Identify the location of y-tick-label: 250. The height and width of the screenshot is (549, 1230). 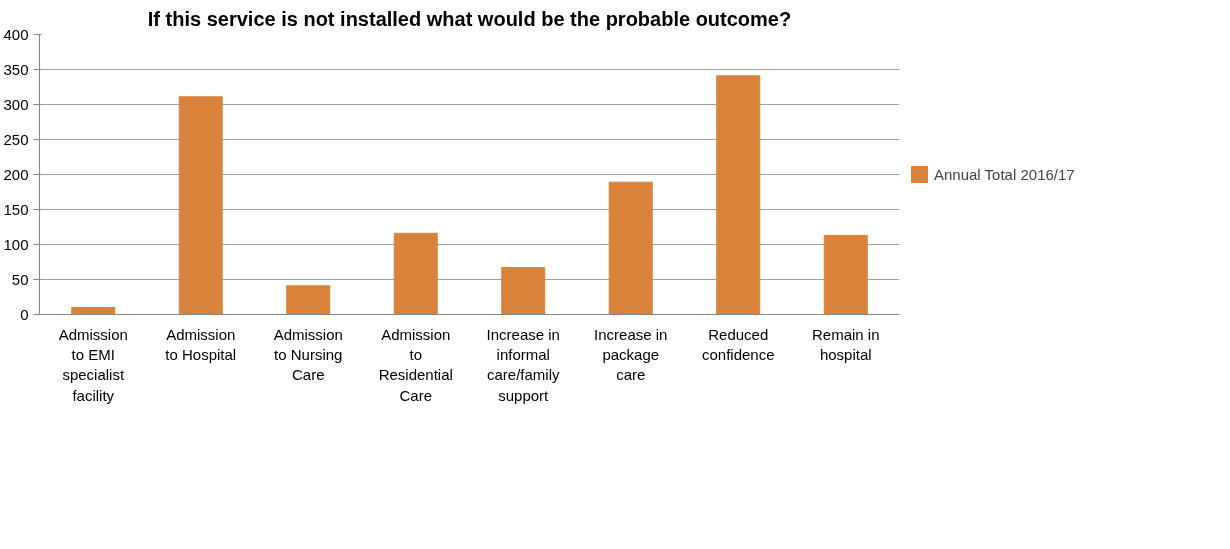
(16, 139).